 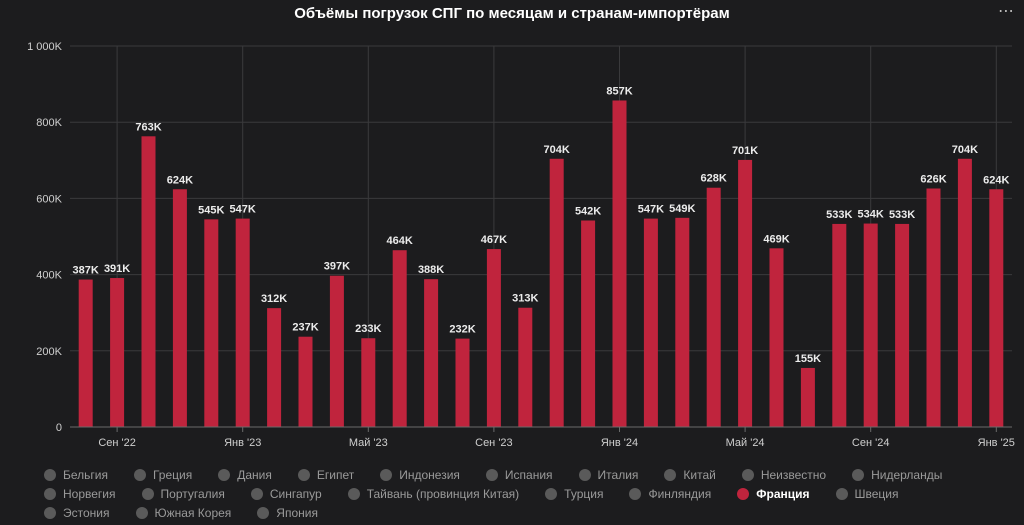 What do you see at coordinates (429, 474) in the screenshot?
I see `legend-label: Индонезия` at bounding box center [429, 474].